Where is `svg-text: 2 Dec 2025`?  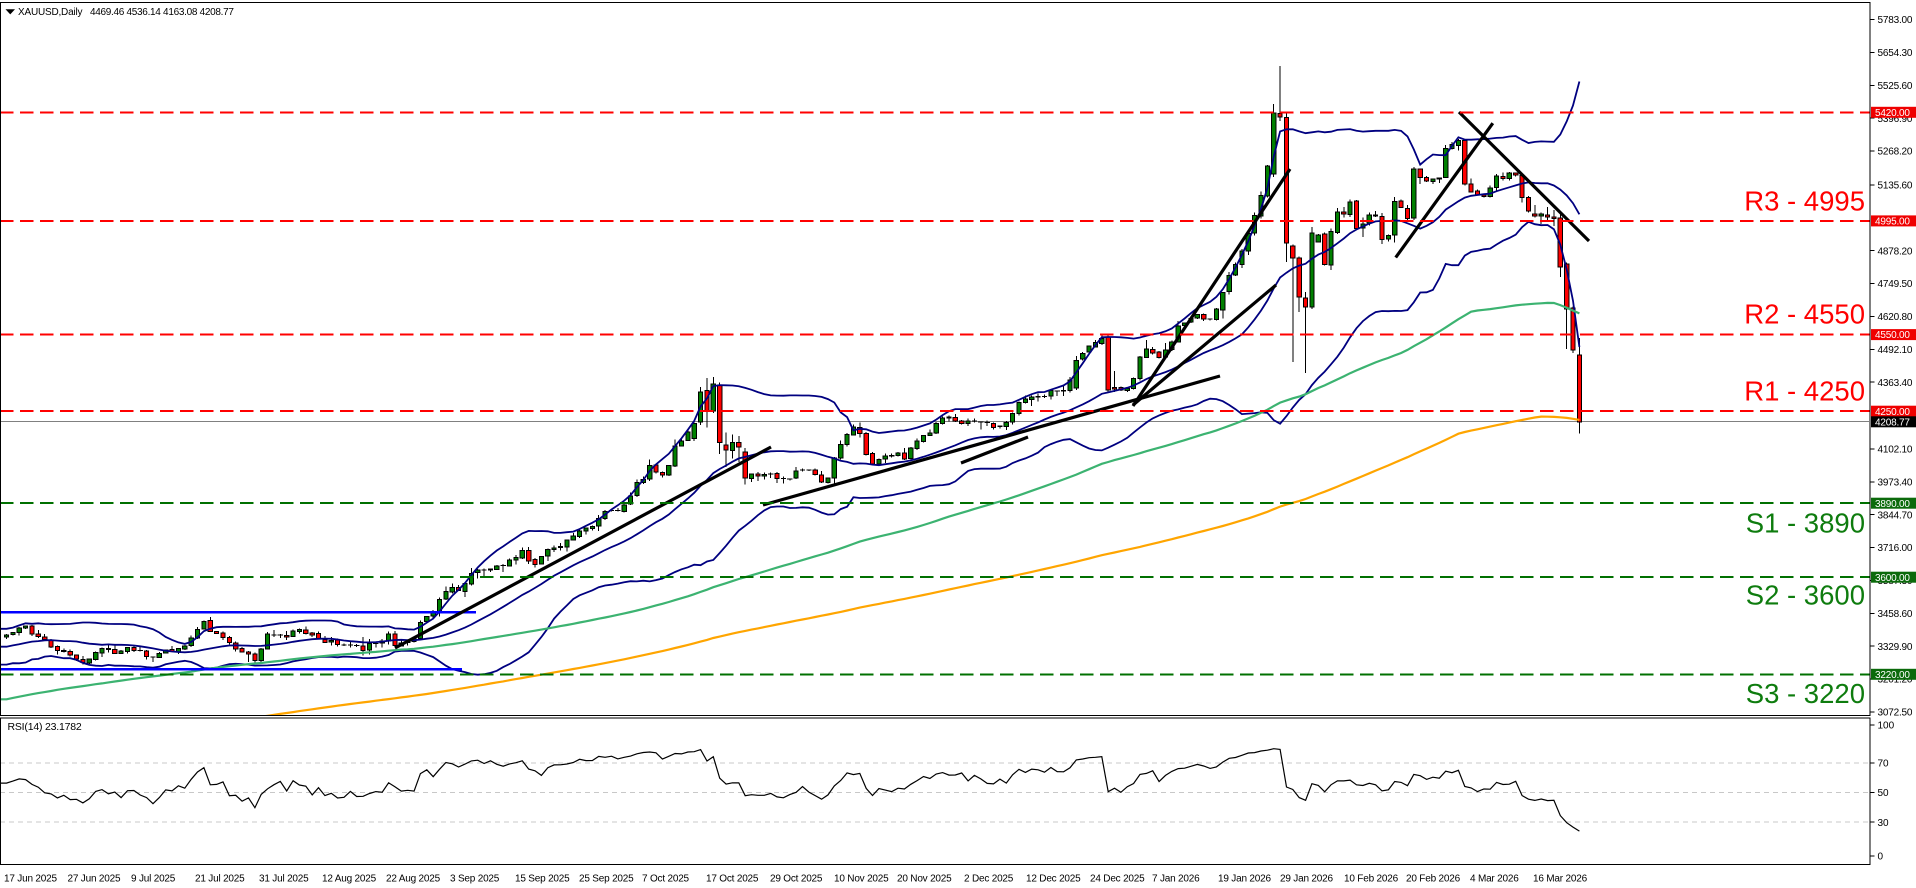
svg-text: 2 Dec 2025 is located at coordinates (989, 879).